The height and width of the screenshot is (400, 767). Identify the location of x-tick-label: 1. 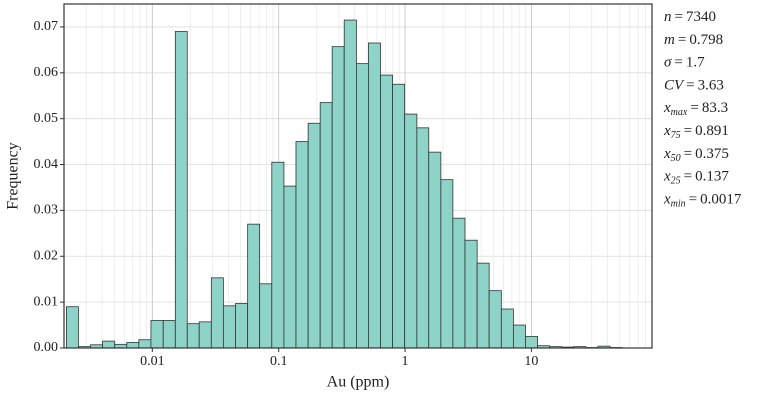
(405, 361).